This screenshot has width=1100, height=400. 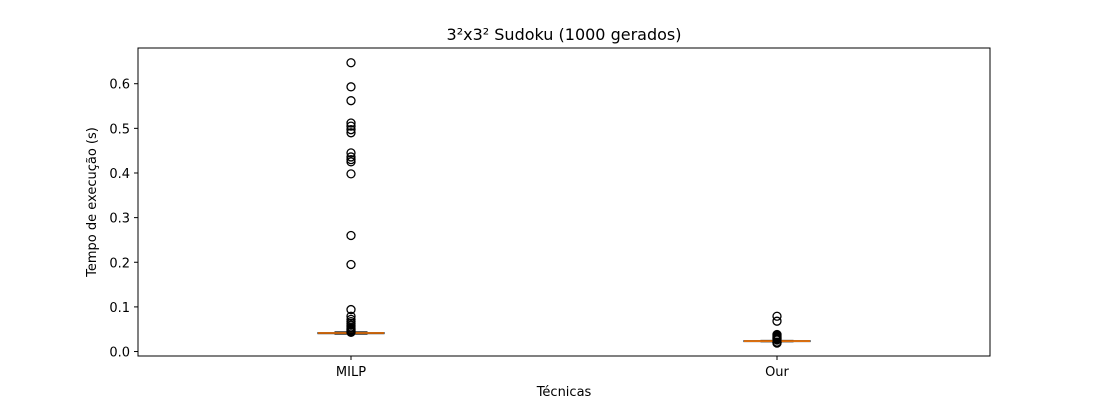 What do you see at coordinates (351, 372) in the screenshot?
I see `x-tick-label: MILP` at bounding box center [351, 372].